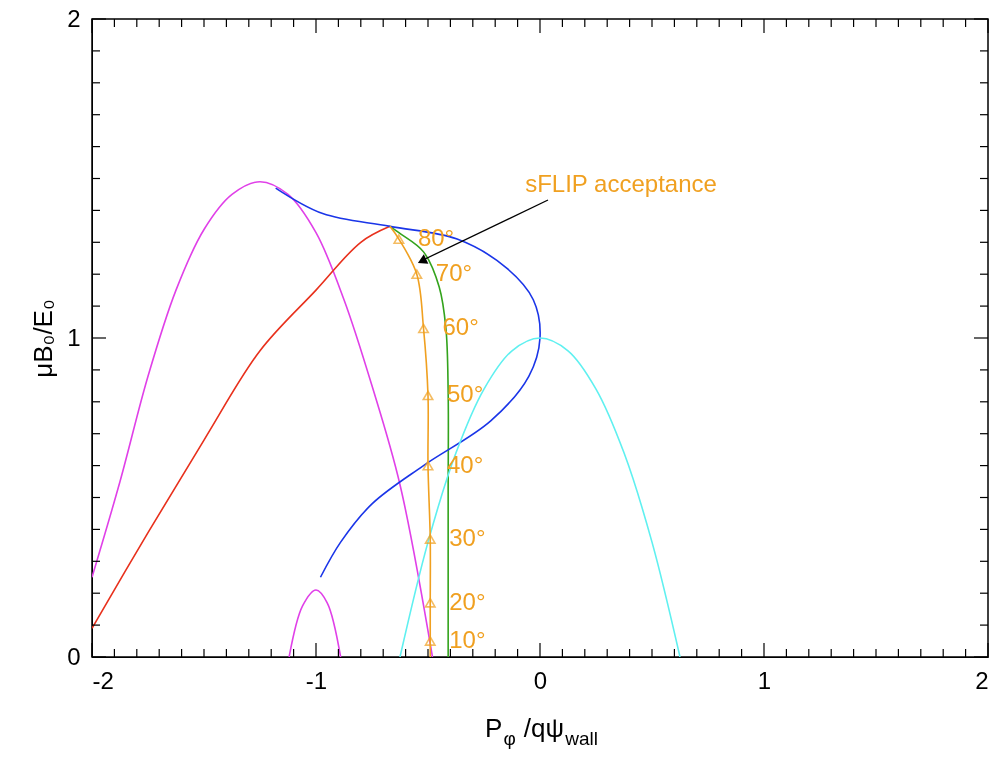 The height and width of the screenshot is (770, 1002). I want to click on annotation: 10°, so click(467, 640).